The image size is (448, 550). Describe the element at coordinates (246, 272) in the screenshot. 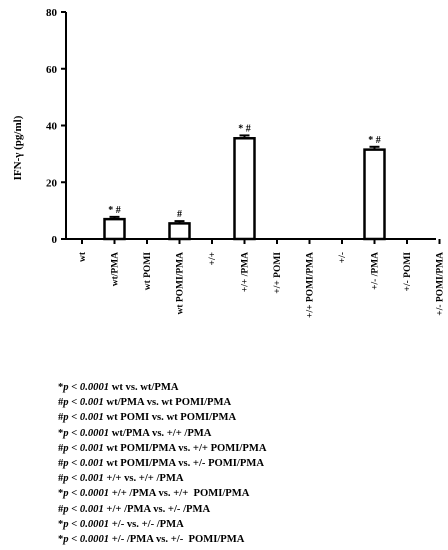

I see `x-tick-label: +/+ /PMA` at that location.